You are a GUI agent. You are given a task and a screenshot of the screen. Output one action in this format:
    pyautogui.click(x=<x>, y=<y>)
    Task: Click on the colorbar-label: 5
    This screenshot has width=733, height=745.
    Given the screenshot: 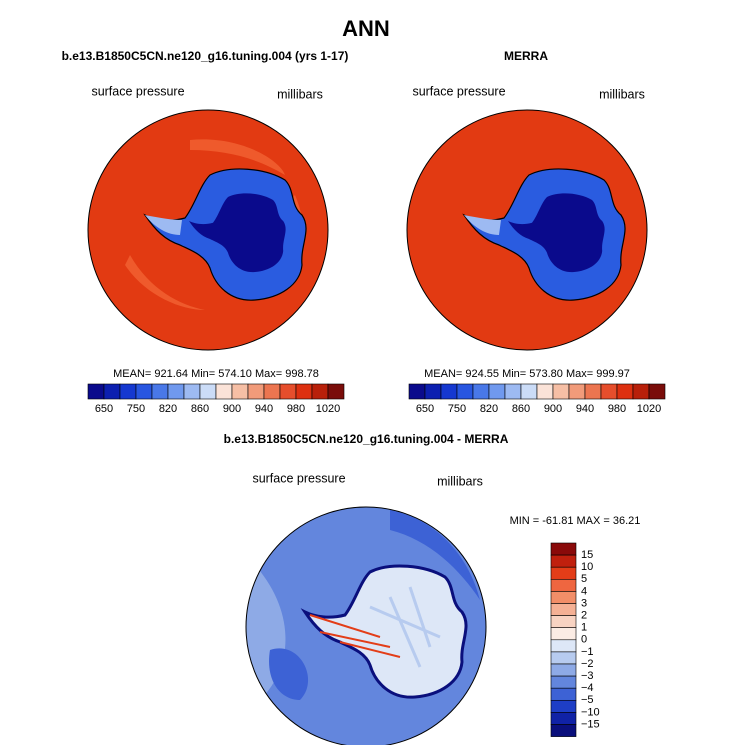 What is the action you would take?
    pyautogui.click(x=584, y=579)
    